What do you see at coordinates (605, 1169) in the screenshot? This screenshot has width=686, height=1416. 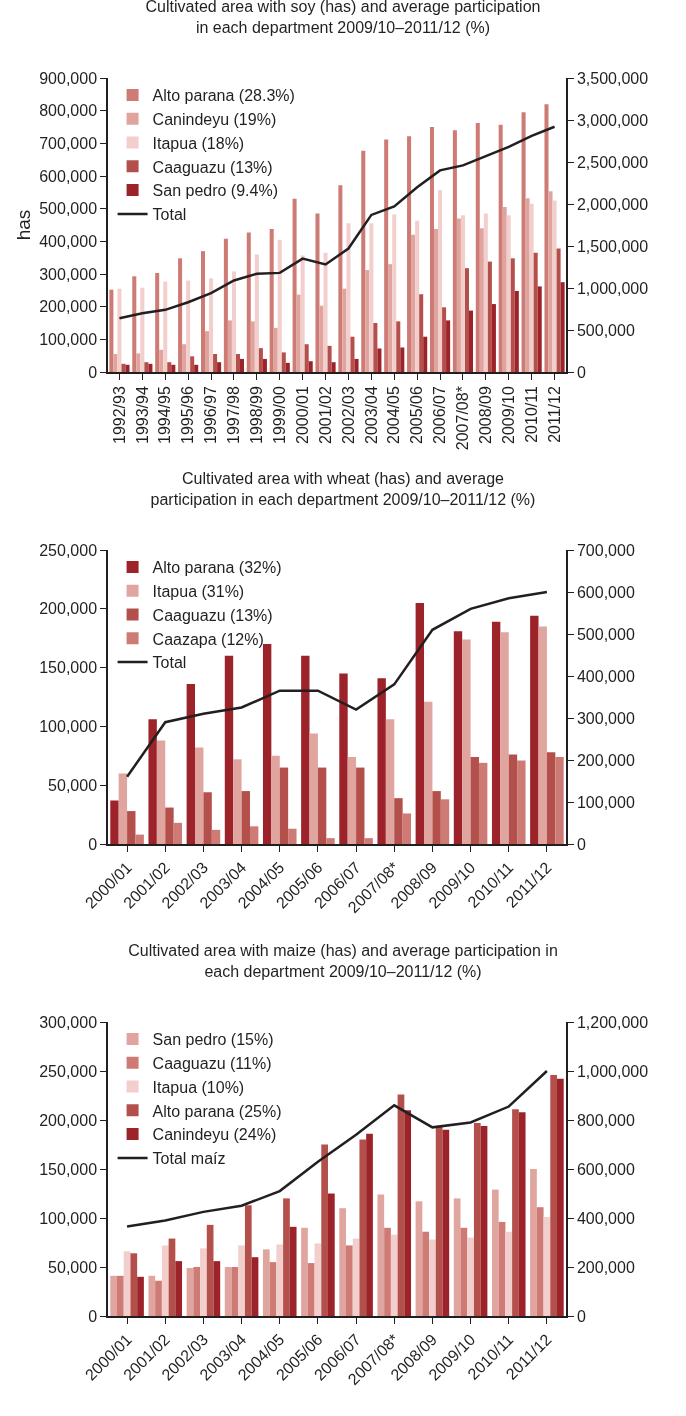 I see `y2-tick-label: 600,000` at bounding box center [605, 1169].